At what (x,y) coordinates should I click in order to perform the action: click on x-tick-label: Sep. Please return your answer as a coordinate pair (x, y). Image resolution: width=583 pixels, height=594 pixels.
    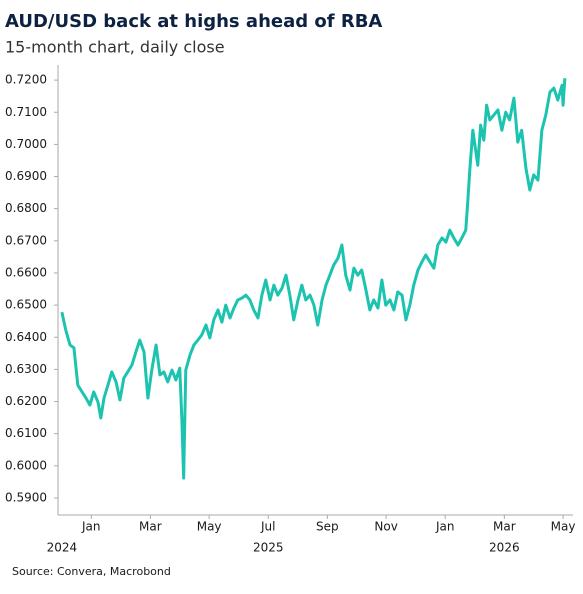
    Looking at the image, I should click on (327, 527).